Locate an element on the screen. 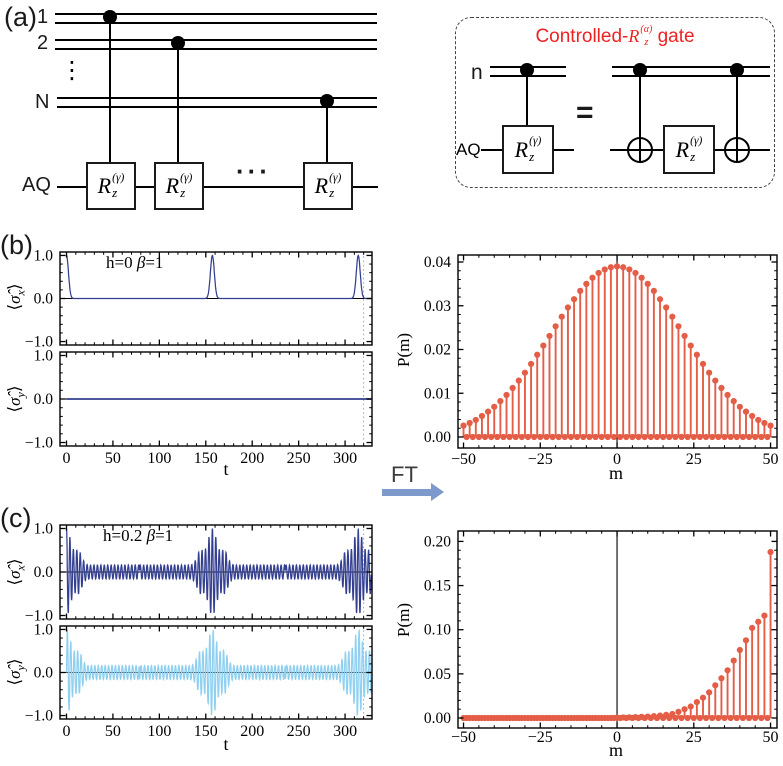  panel-c-distribution-chart: 0.00 0.05 0.10 0.15 0.20 −50 −25 0 25 50 is located at coordinates (601, 638).